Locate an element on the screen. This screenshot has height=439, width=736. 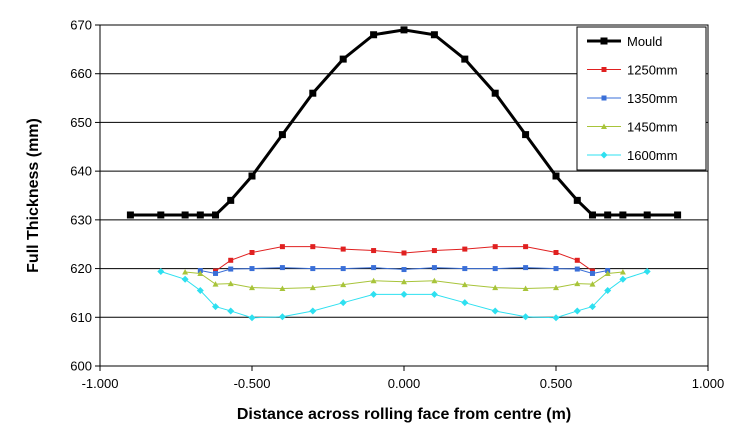
x-tick-label: 1.000 is located at coordinates (708, 383).